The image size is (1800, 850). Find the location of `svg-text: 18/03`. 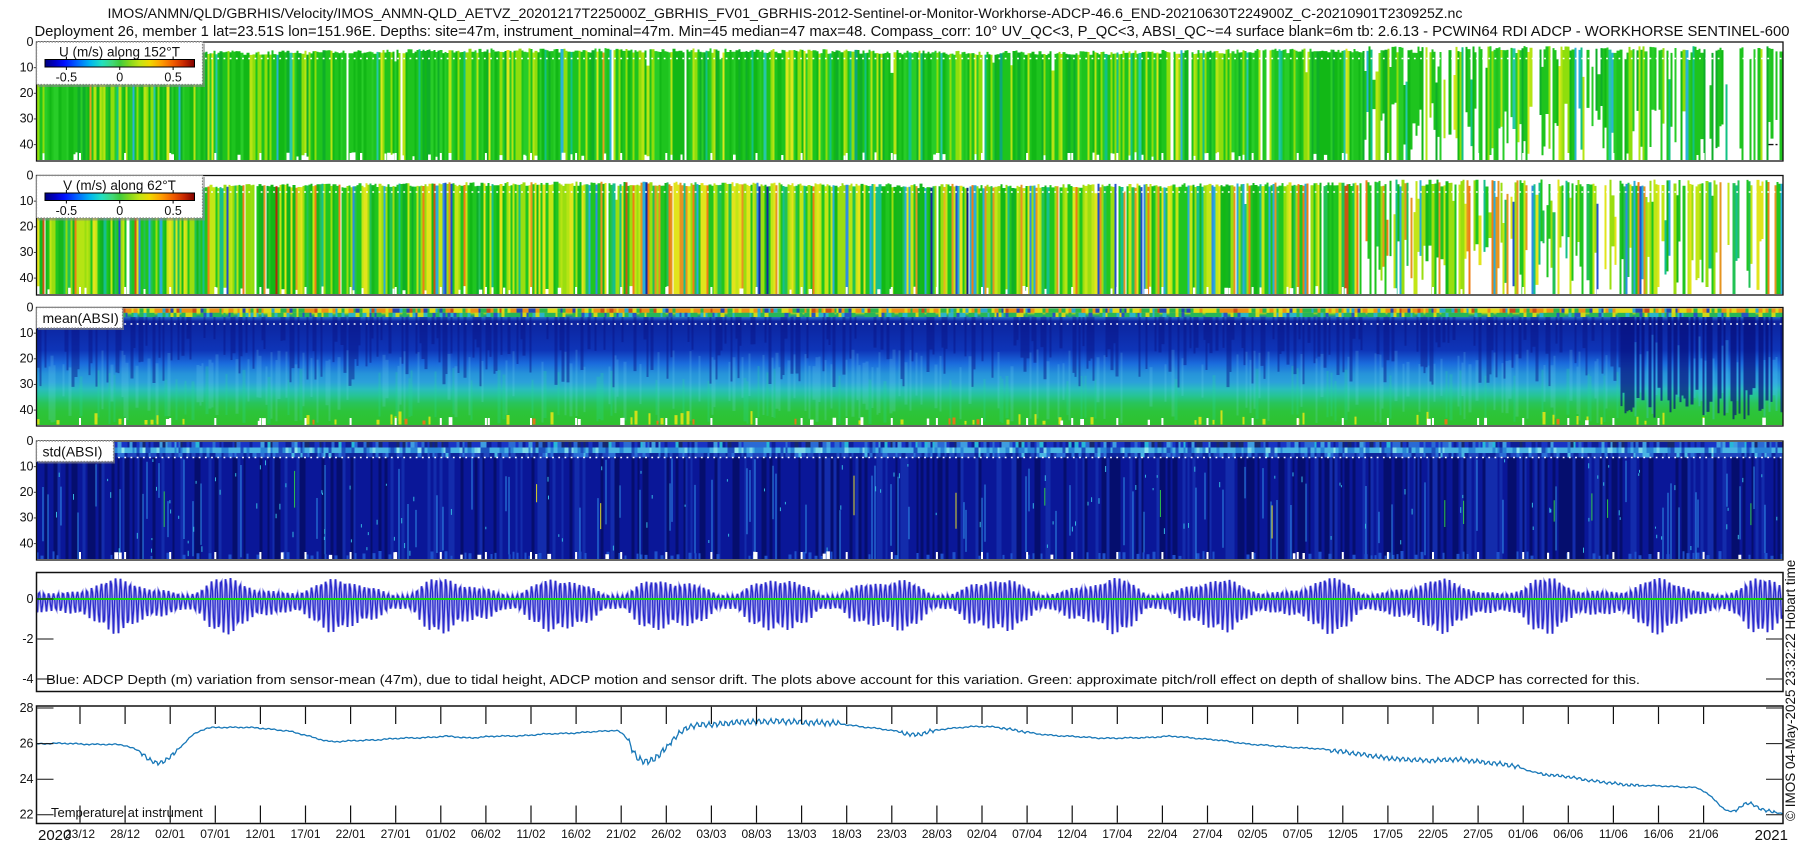

svg-text: 18/03 is located at coordinates (847, 834).